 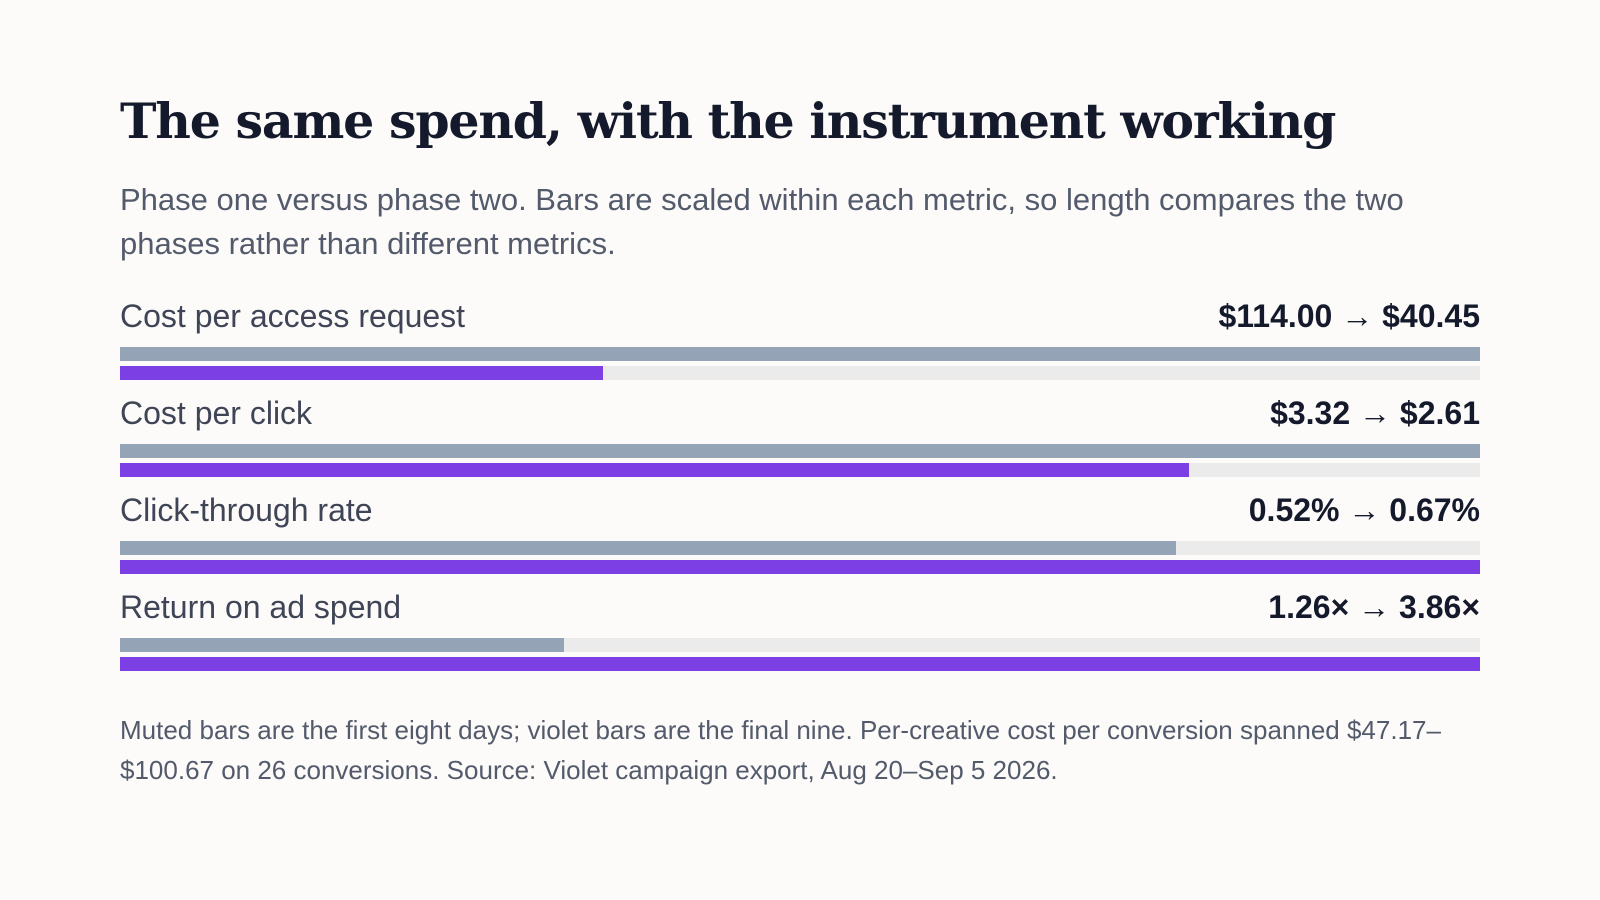 I want to click on metric-row: Click-through rate 0.52% → 0.67%, so click(x=800, y=533).